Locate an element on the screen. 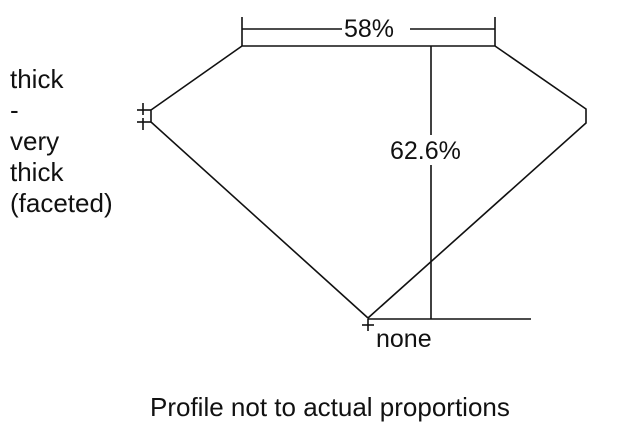 The image size is (640, 430). girdle-label: thick - very thick (faceted) is located at coordinates (61, 141).